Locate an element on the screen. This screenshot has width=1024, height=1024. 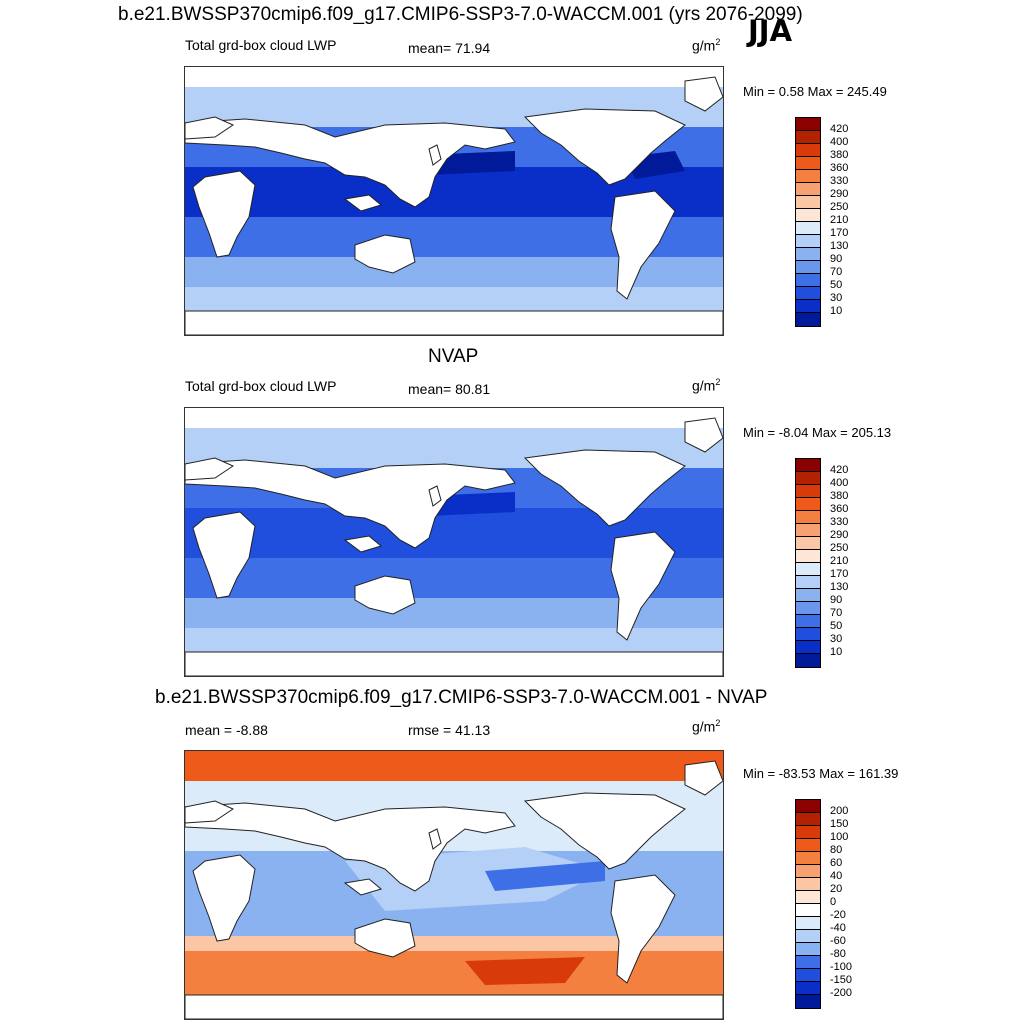
panel2-minmax: Min = -8.04 Max = 205.13 is located at coordinates (817, 432).